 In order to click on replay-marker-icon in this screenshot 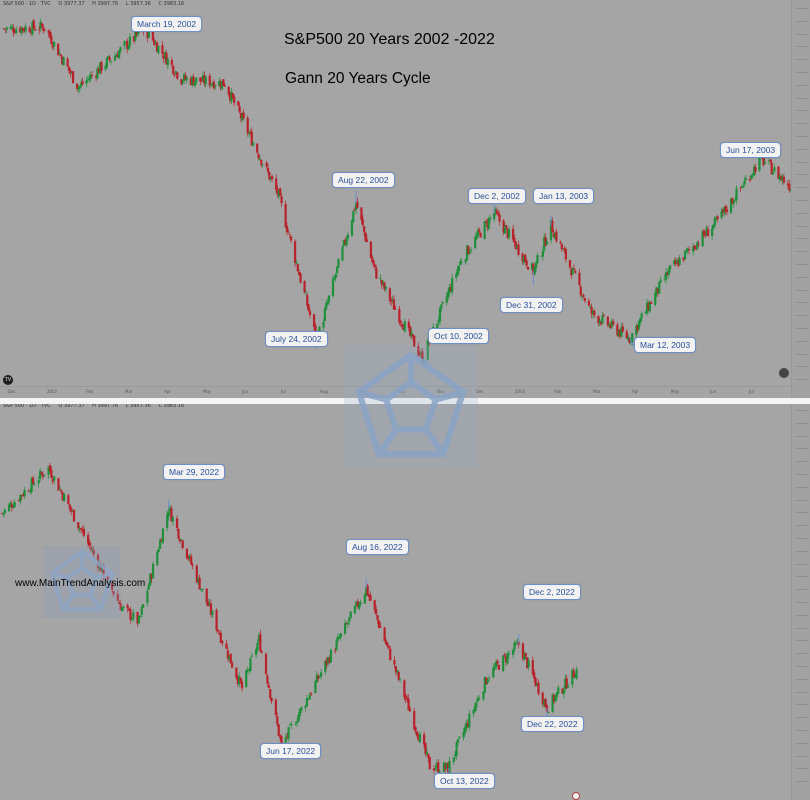, I will do `click(576, 796)`.